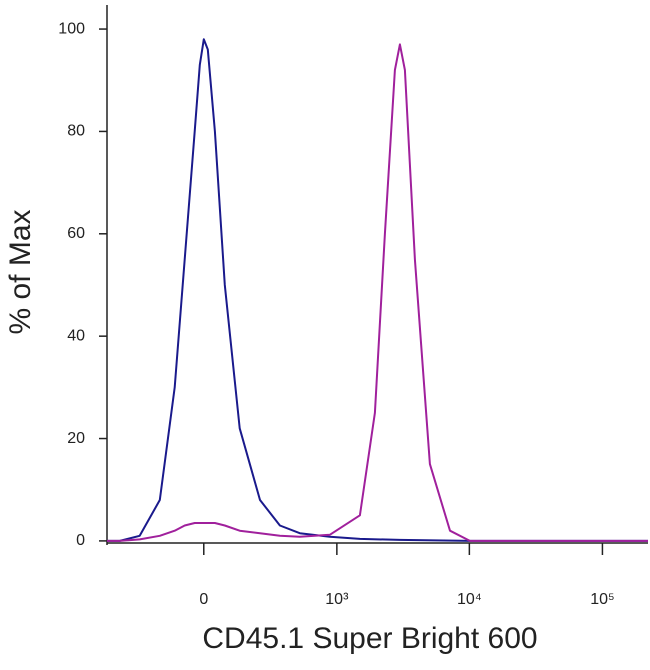 This screenshot has height=670, width=650. What do you see at coordinates (203, 599) in the screenshot?
I see `x-tick-label: 0` at bounding box center [203, 599].